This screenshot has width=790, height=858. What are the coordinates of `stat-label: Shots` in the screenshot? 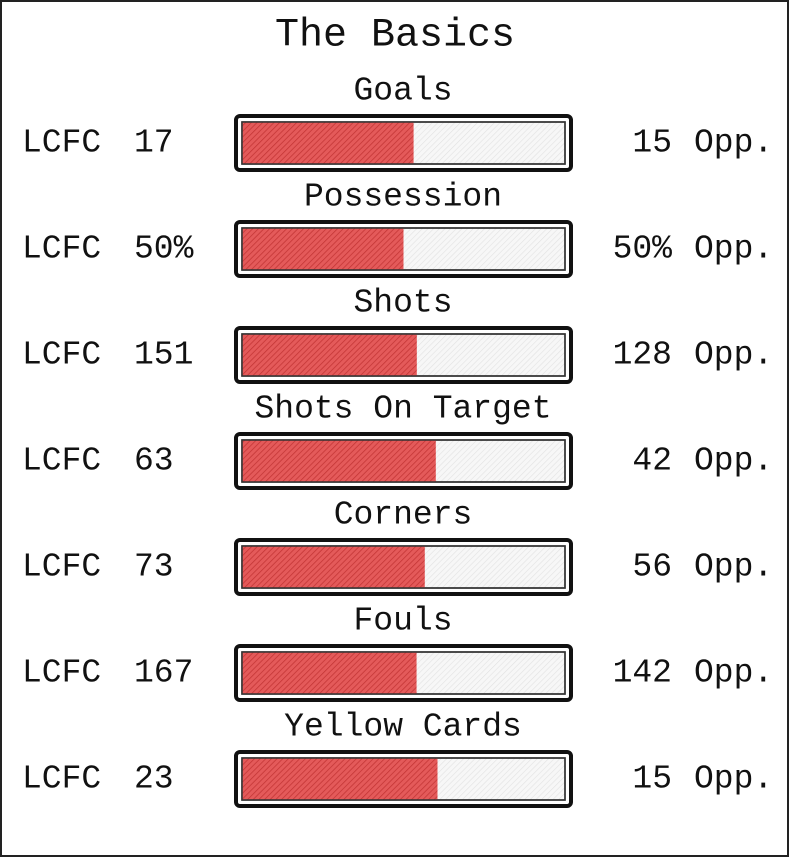 It's located at (402, 303).